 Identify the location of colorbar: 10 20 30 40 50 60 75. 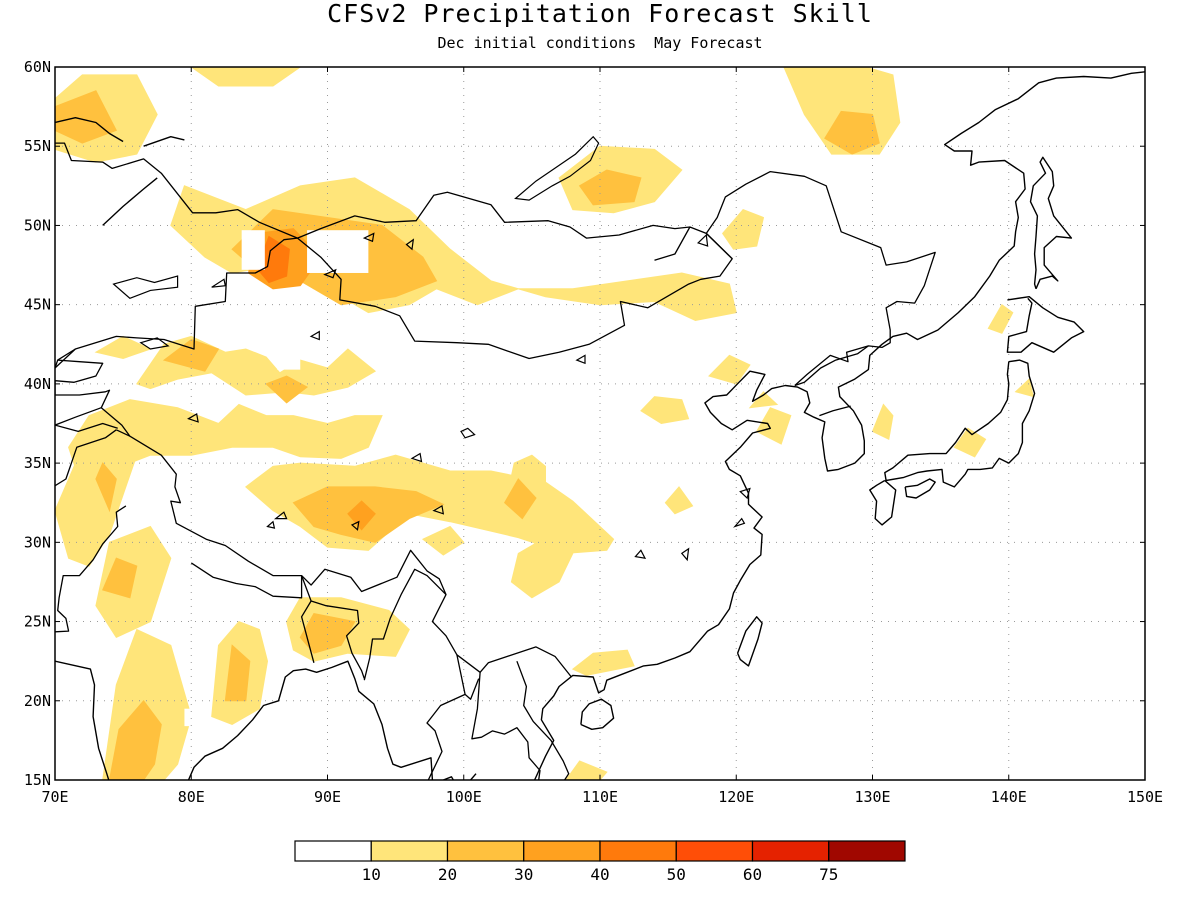
(600, 862).